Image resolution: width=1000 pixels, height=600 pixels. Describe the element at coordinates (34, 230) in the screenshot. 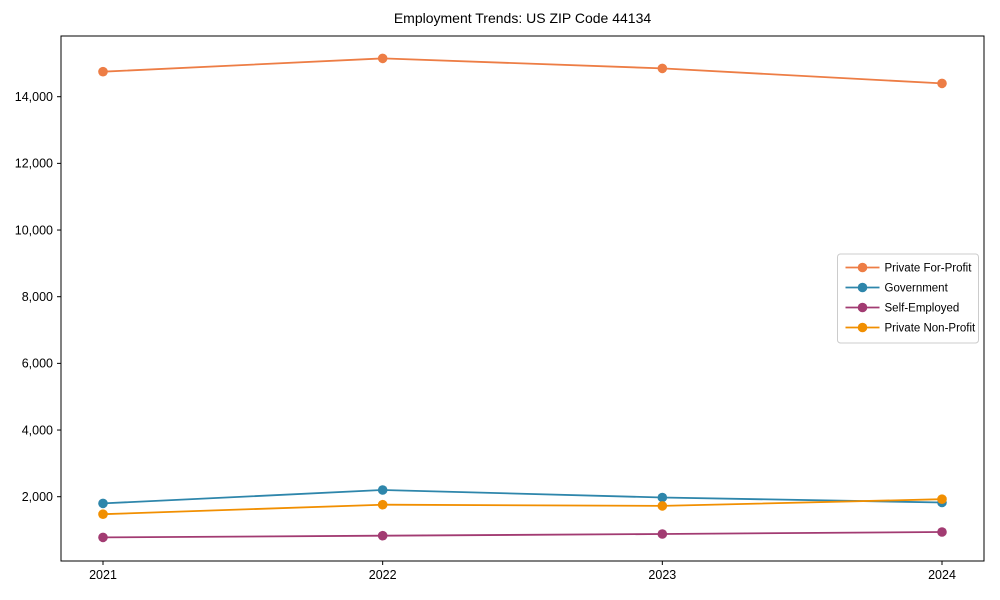

I see `y-tick-label: 10,000` at that location.